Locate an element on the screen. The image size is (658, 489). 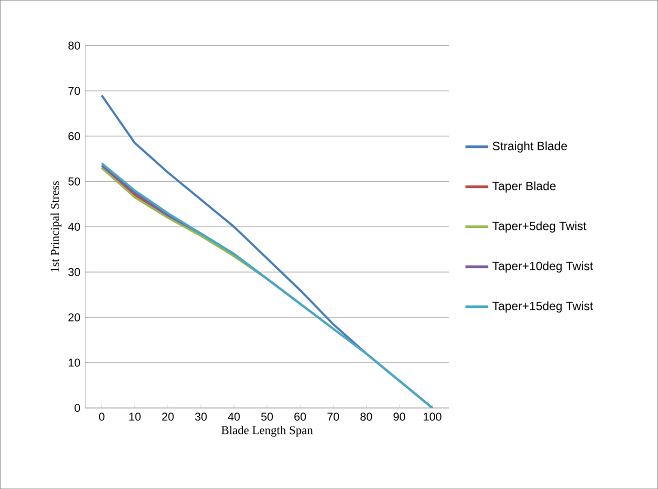
legend-label: Straight Blade is located at coordinates (529, 147).